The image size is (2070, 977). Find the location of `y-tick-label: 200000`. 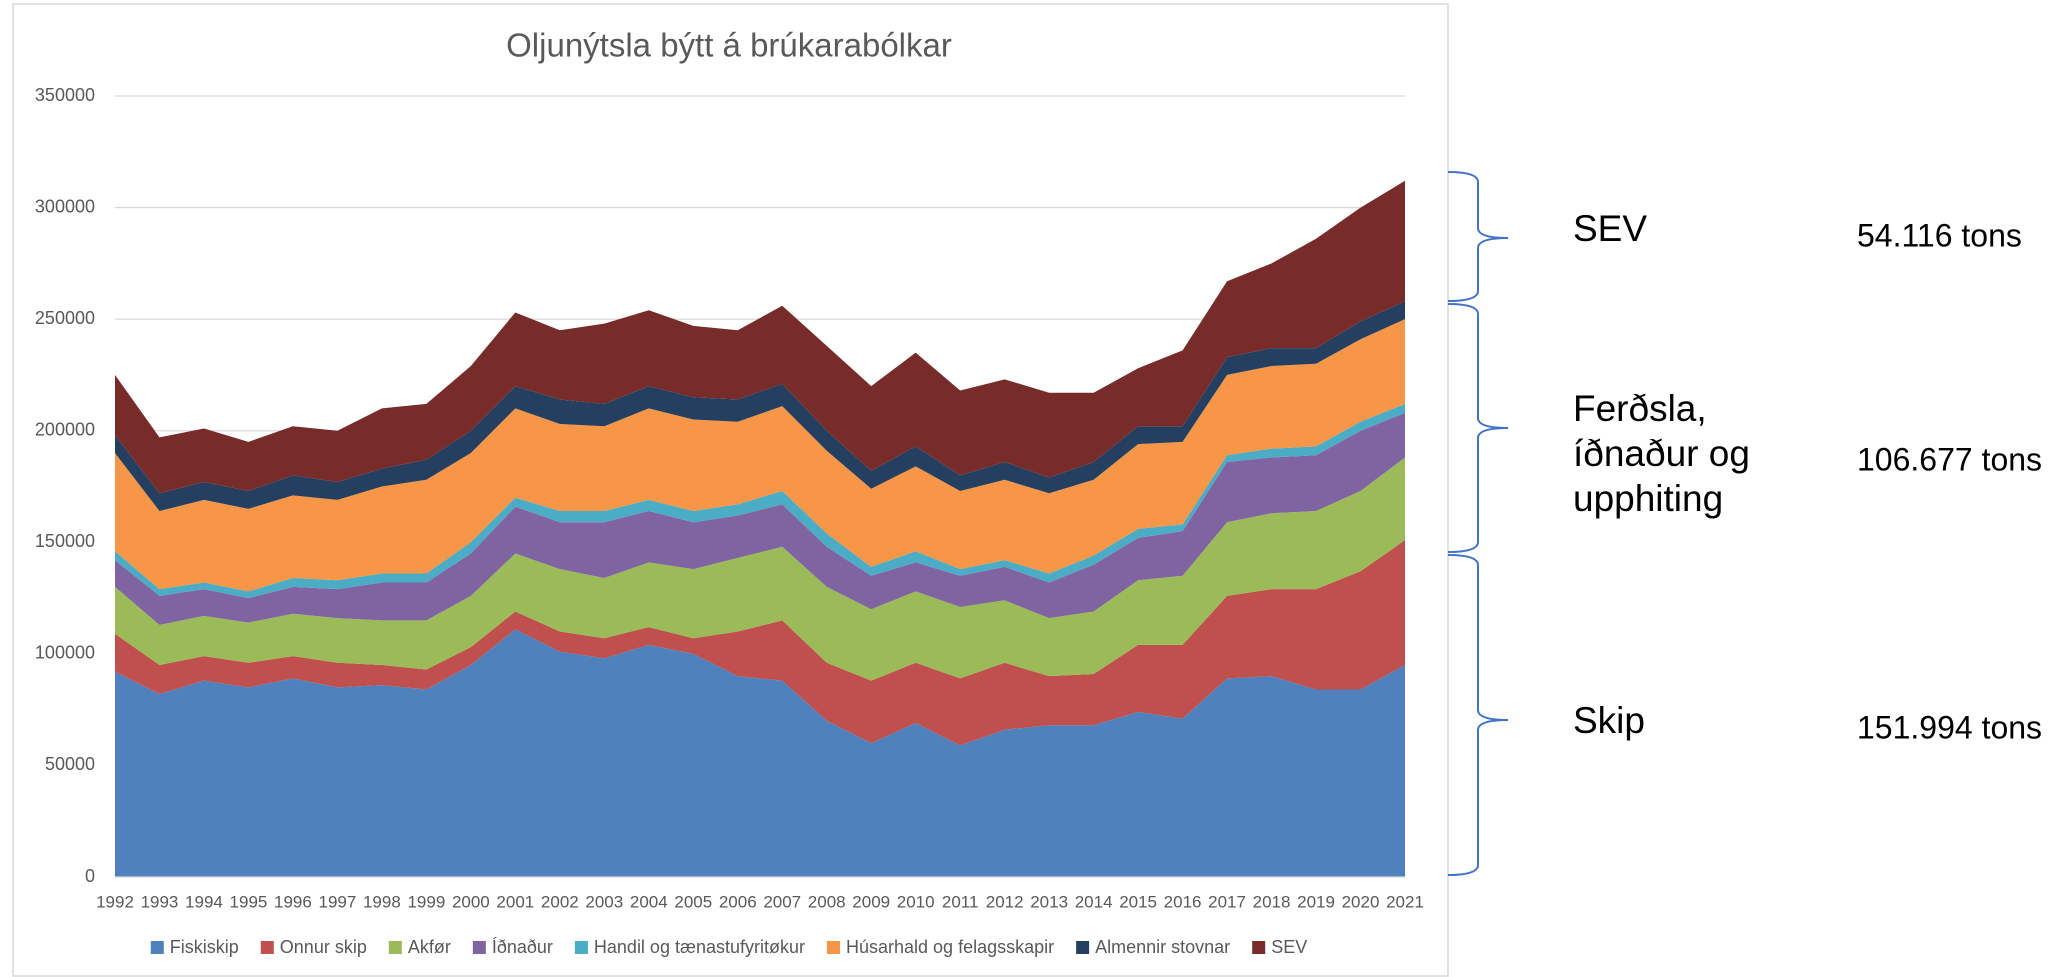

y-tick-label: 200000 is located at coordinates (65, 429).